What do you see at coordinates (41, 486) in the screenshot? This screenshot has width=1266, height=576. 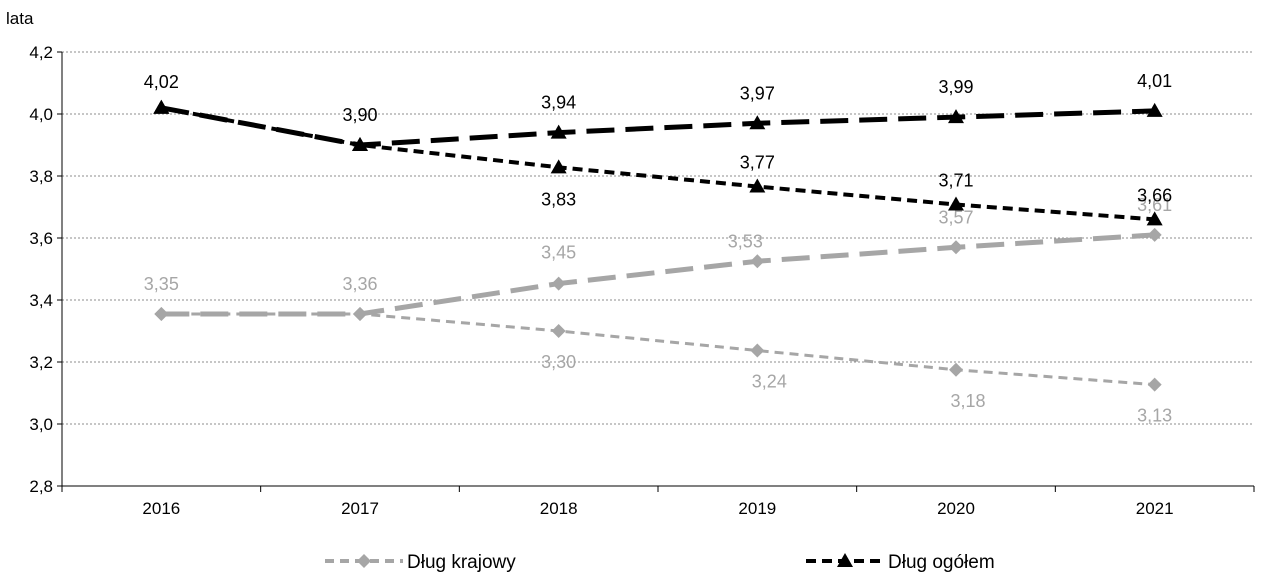 I see `y-tick-label: 2,8` at bounding box center [41, 486].